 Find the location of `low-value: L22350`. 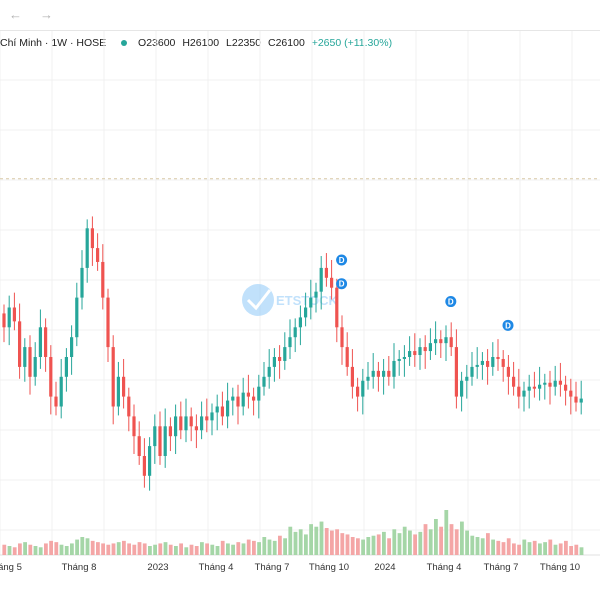

low-value: L22350 is located at coordinates (244, 43).